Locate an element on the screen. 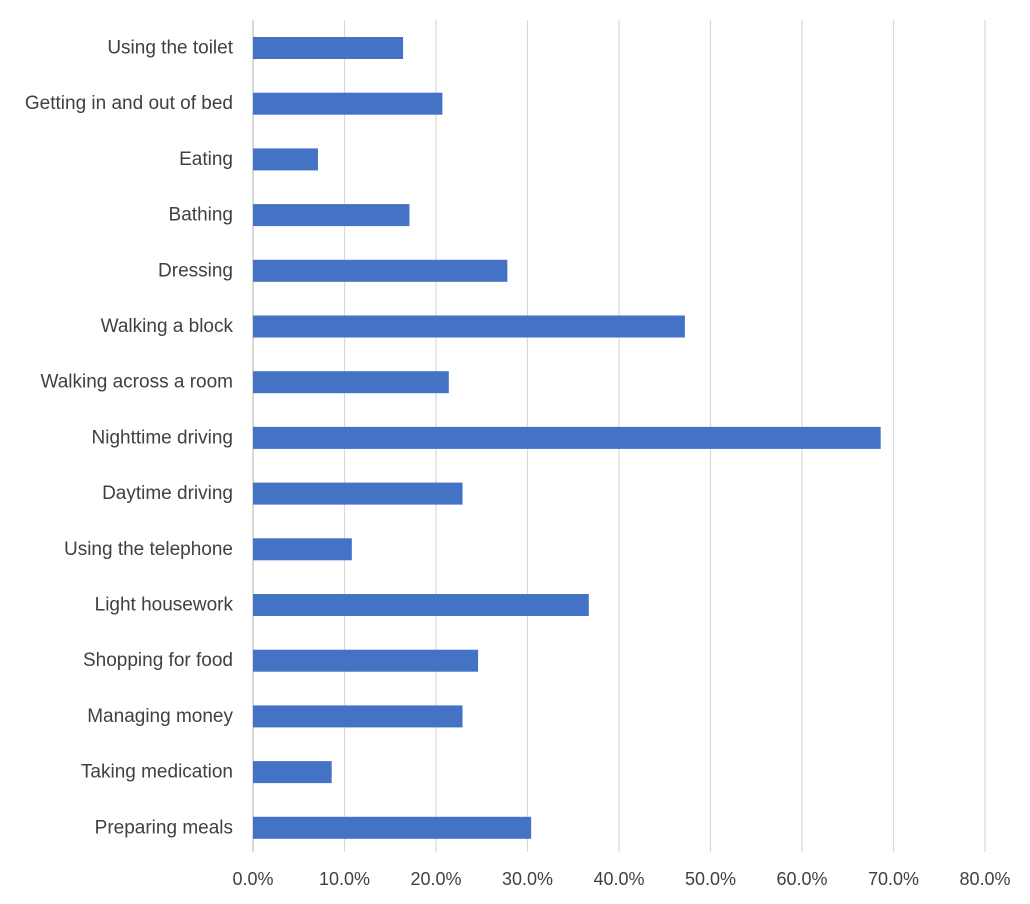 This screenshot has width=1030, height=904. category-label: Walking across a room is located at coordinates (136, 382).